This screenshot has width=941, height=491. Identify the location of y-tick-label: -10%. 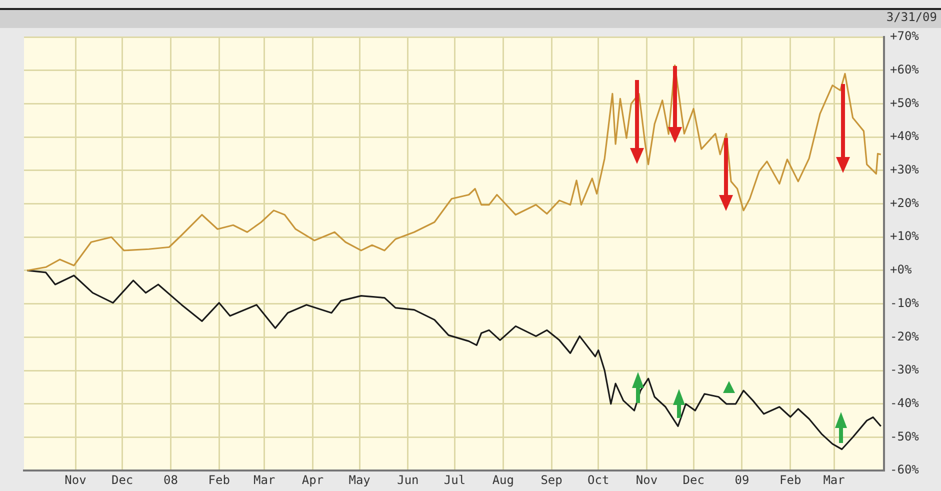
(905, 303).